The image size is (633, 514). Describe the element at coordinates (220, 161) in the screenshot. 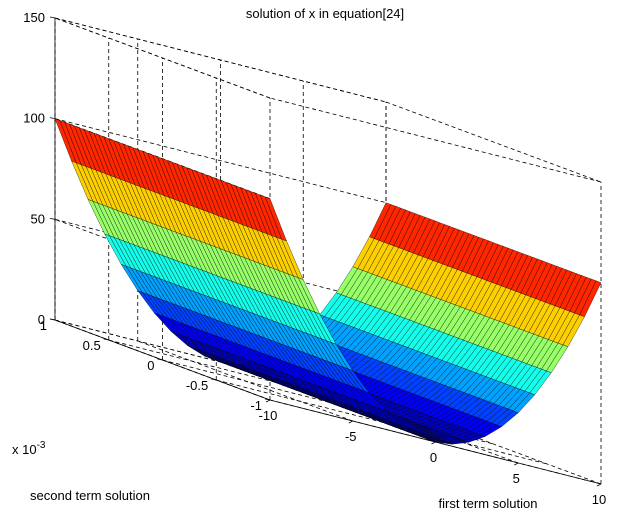

I see `back-wall-grid-line-z` at that location.